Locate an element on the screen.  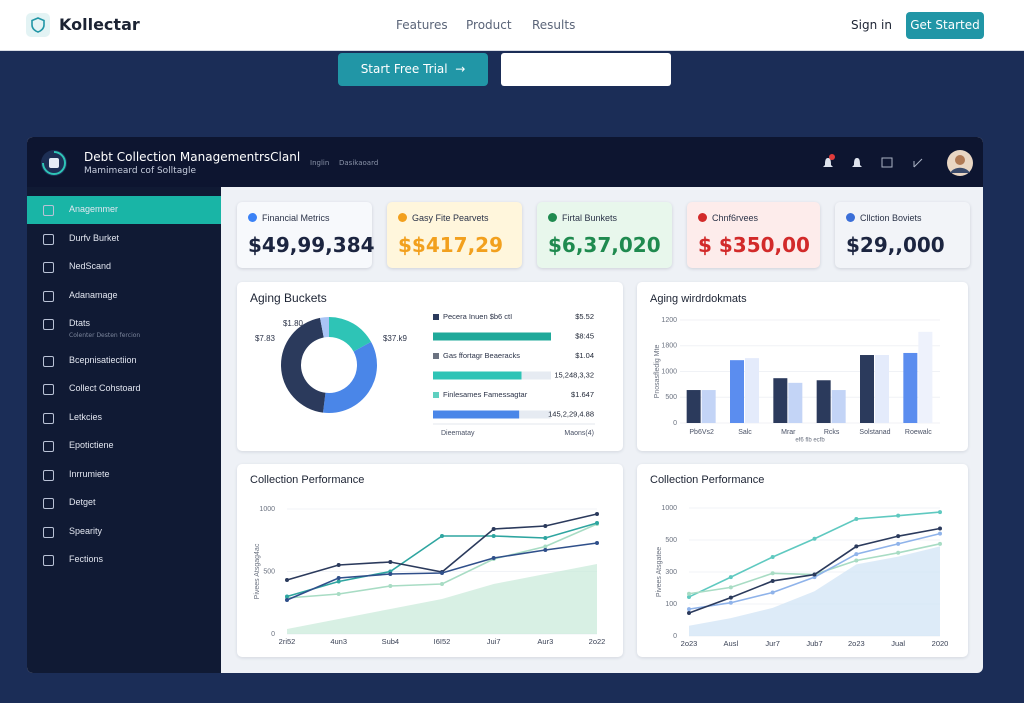
metric-card: Financial Metrics $49,99,384 is located at coordinates (306, 235).